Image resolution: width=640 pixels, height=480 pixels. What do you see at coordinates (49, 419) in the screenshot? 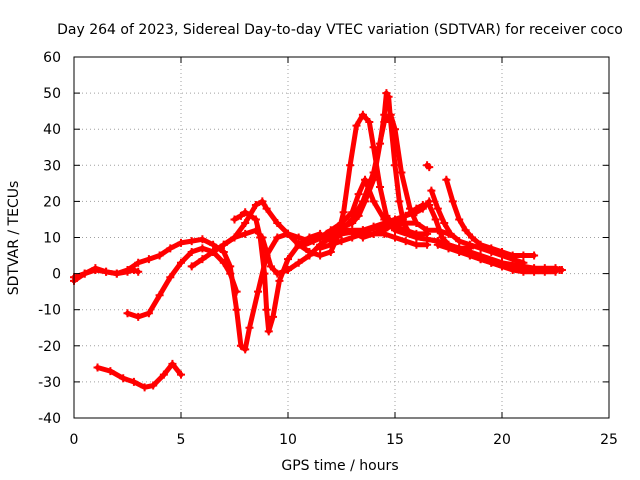
I see `y-tick-label: -40` at bounding box center [49, 419].